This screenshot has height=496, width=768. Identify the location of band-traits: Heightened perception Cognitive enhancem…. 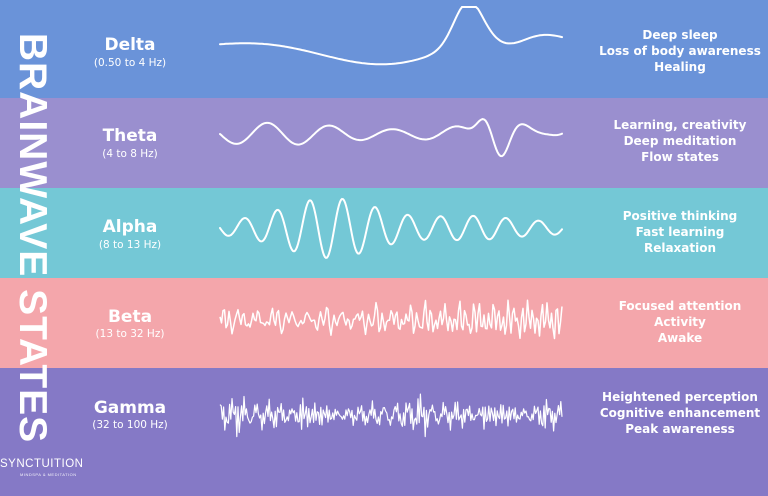
(679, 413).